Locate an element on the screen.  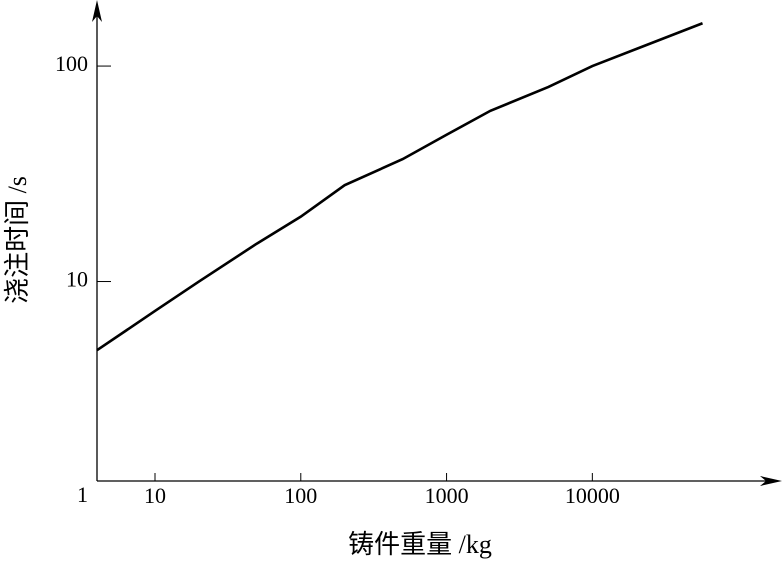
y-tick-label: 10 is located at coordinates (77, 279).